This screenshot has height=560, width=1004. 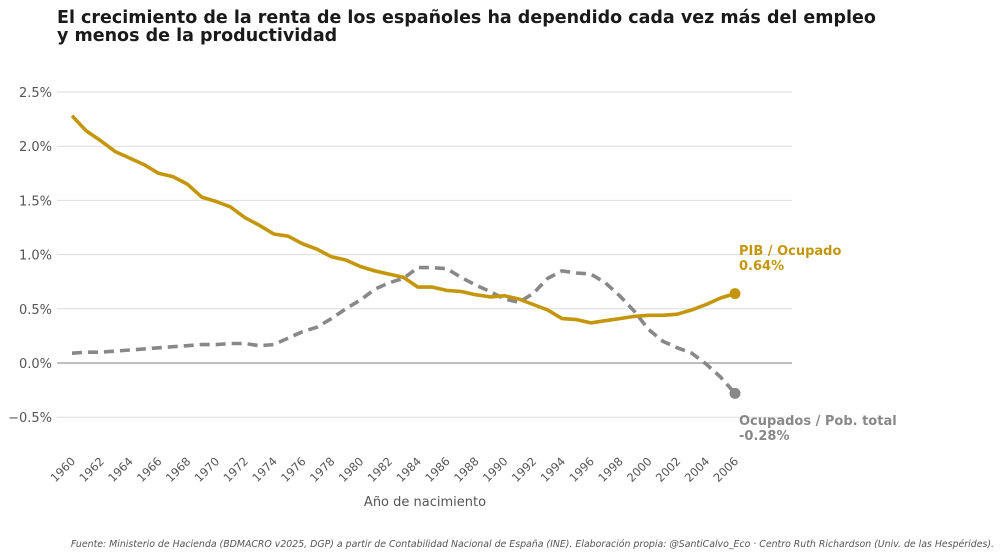 What do you see at coordinates (726, 469) in the screenshot?
I see `x-tick-label: 2006` at bounding box center [726, 469].